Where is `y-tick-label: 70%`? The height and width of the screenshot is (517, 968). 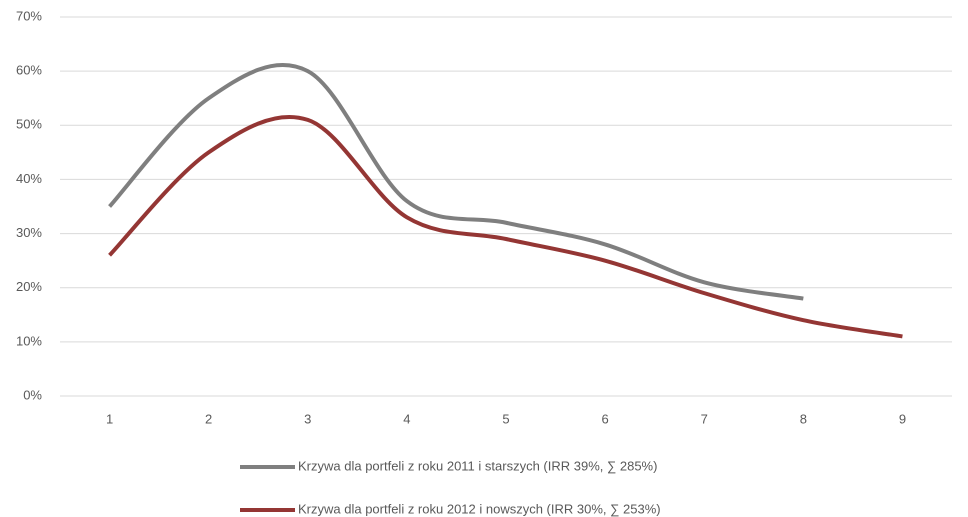
y-tick-label: 70% is located at coordinates (29, 15).